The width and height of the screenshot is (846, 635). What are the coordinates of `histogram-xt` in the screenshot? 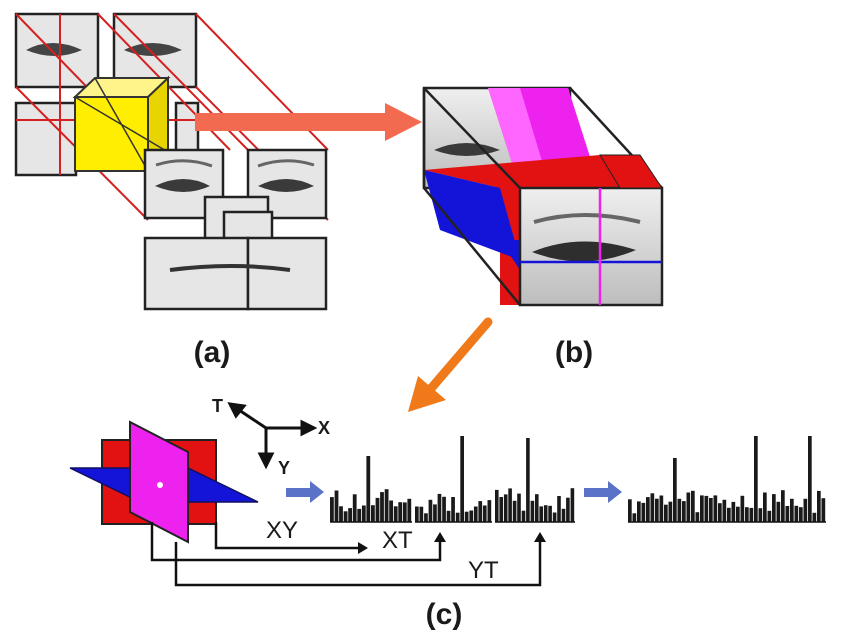 It's located at (453, 479).